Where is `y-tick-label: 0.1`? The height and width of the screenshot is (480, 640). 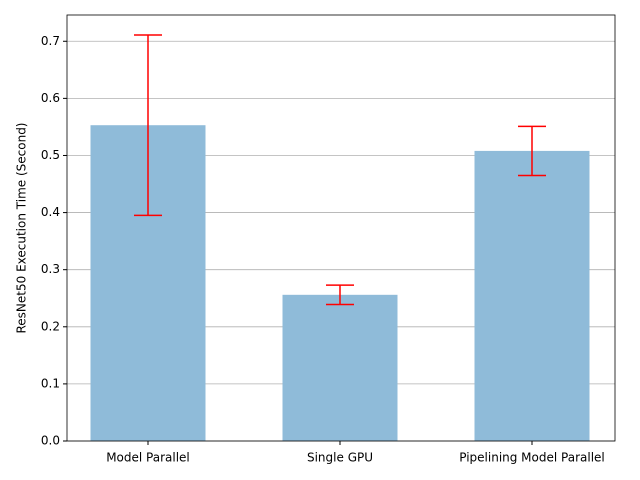 y-tick-label: 0.1 is located at coordinates (50, 383).